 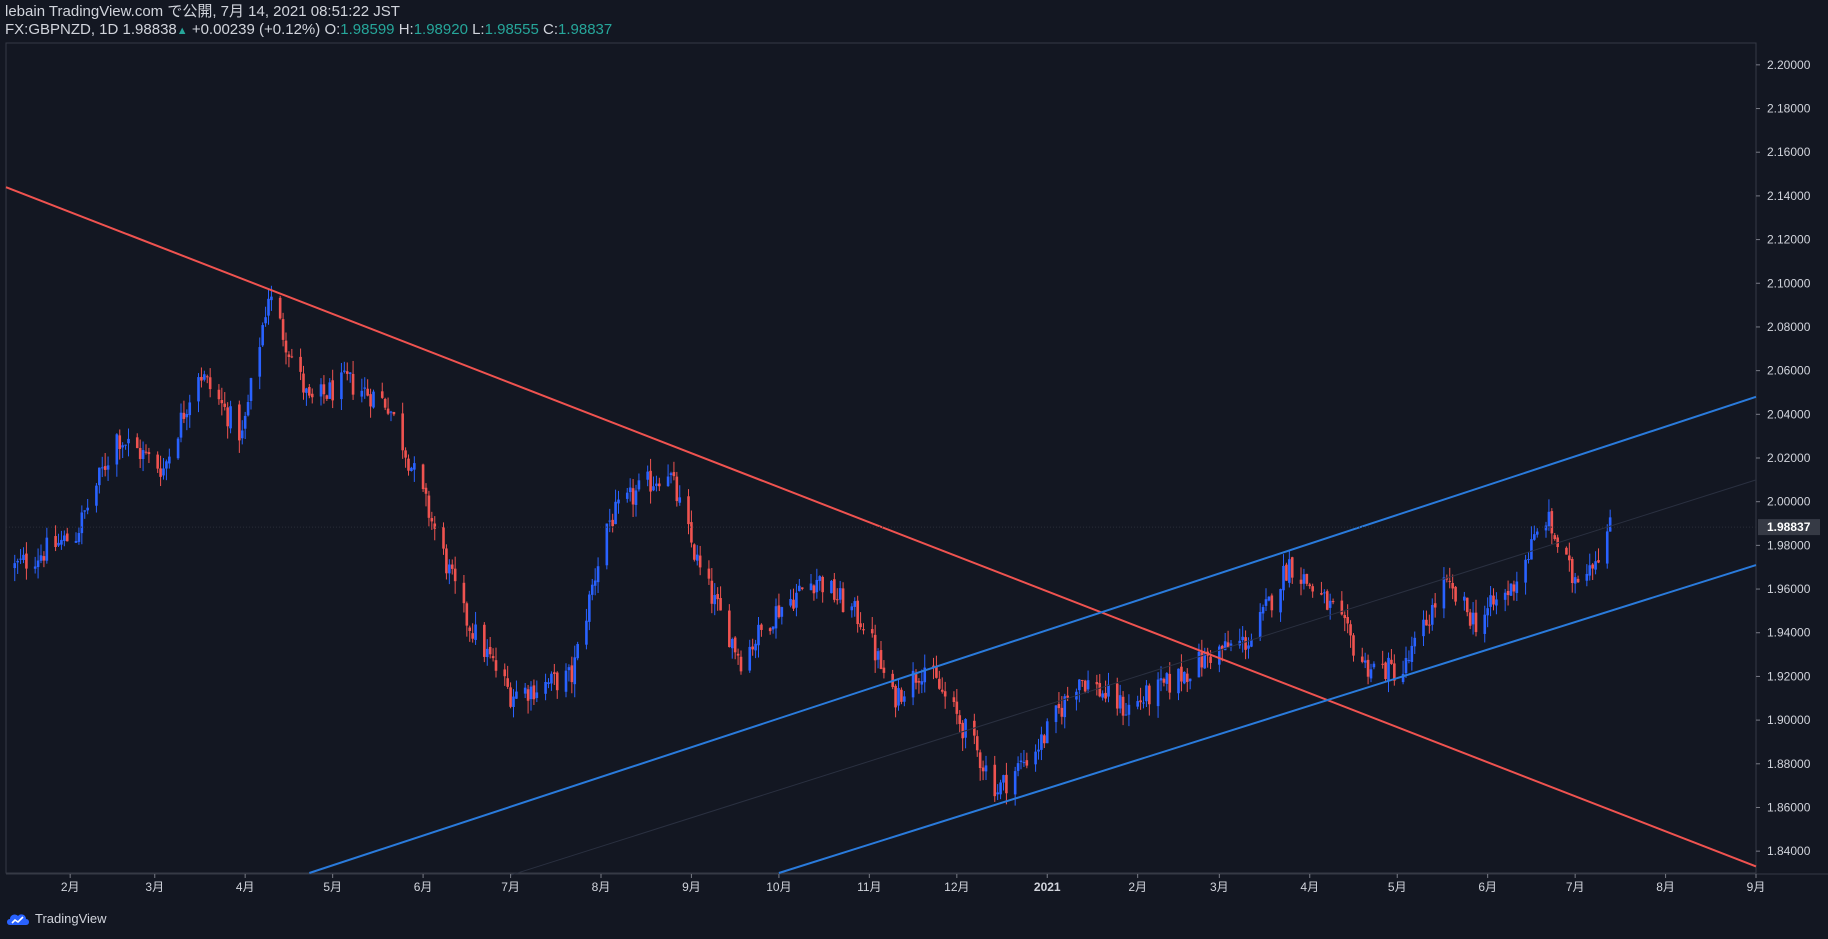 What do you see at coordinates (1487, 887) in the screenshot?
I see `x-tick-label: 6月` at bounding box center [1487, 887].